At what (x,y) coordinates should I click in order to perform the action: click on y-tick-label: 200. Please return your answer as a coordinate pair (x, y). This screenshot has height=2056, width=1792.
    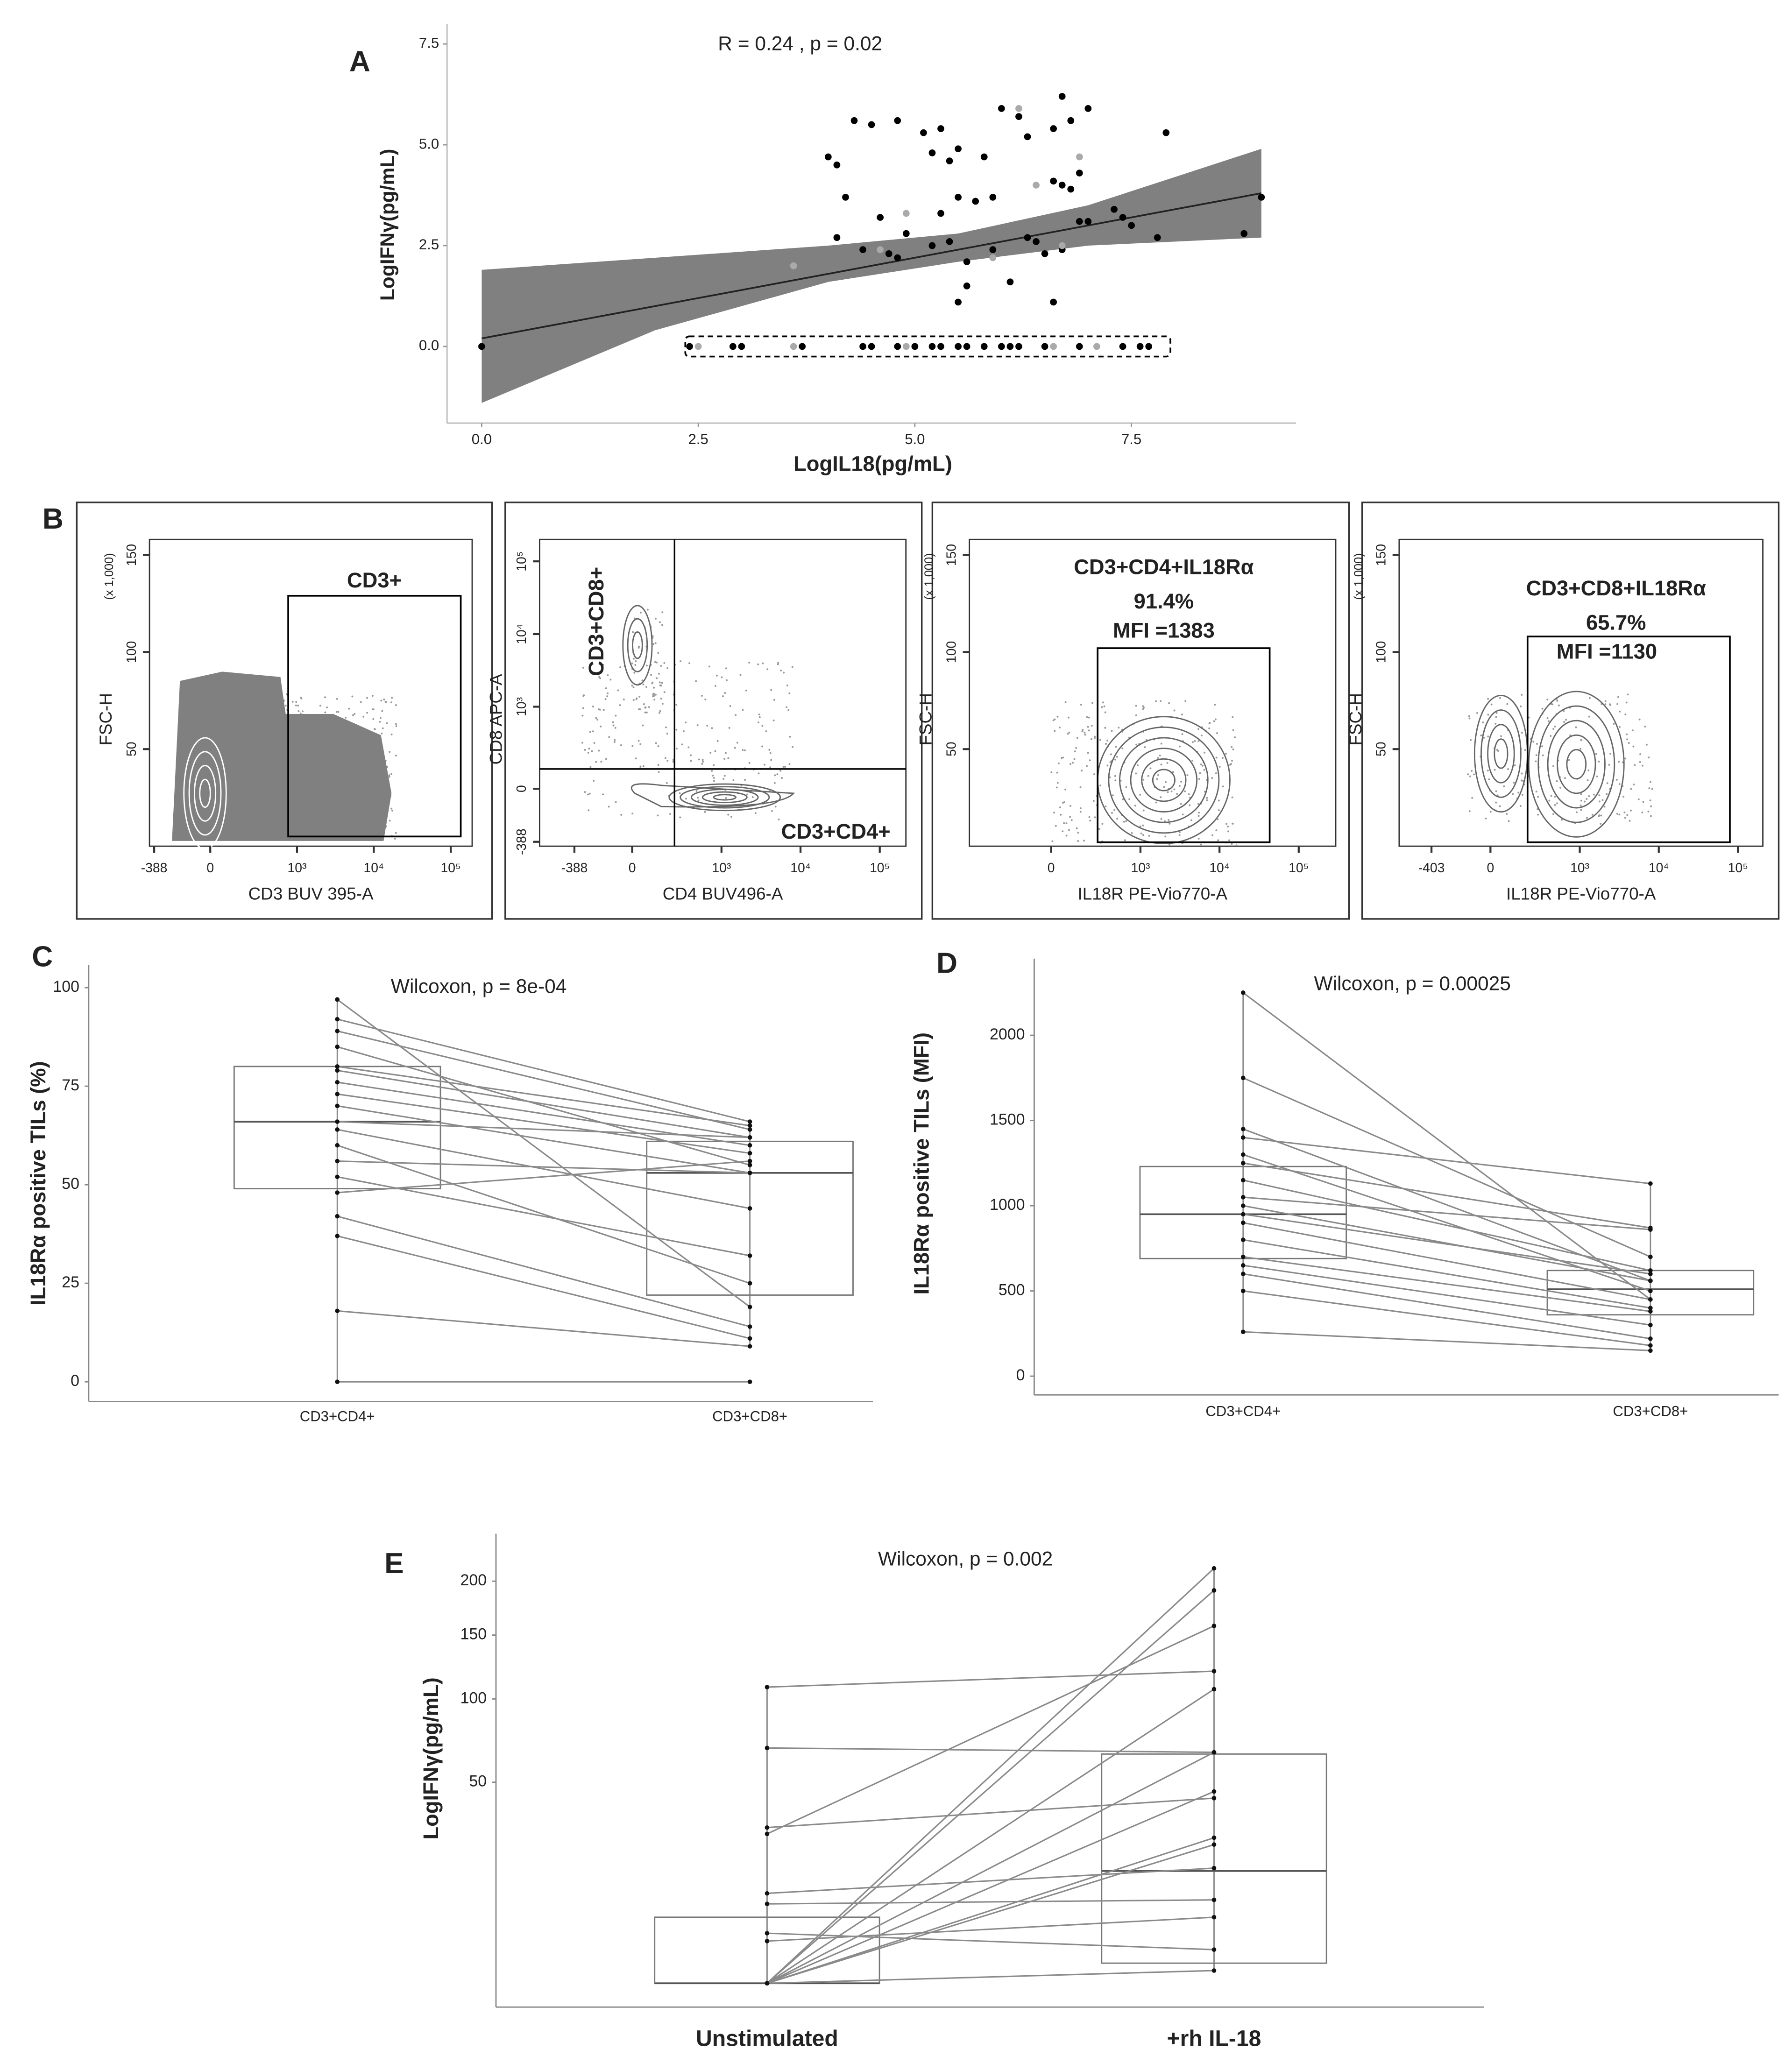
    Looking at the image, I should click on (473, 1580).